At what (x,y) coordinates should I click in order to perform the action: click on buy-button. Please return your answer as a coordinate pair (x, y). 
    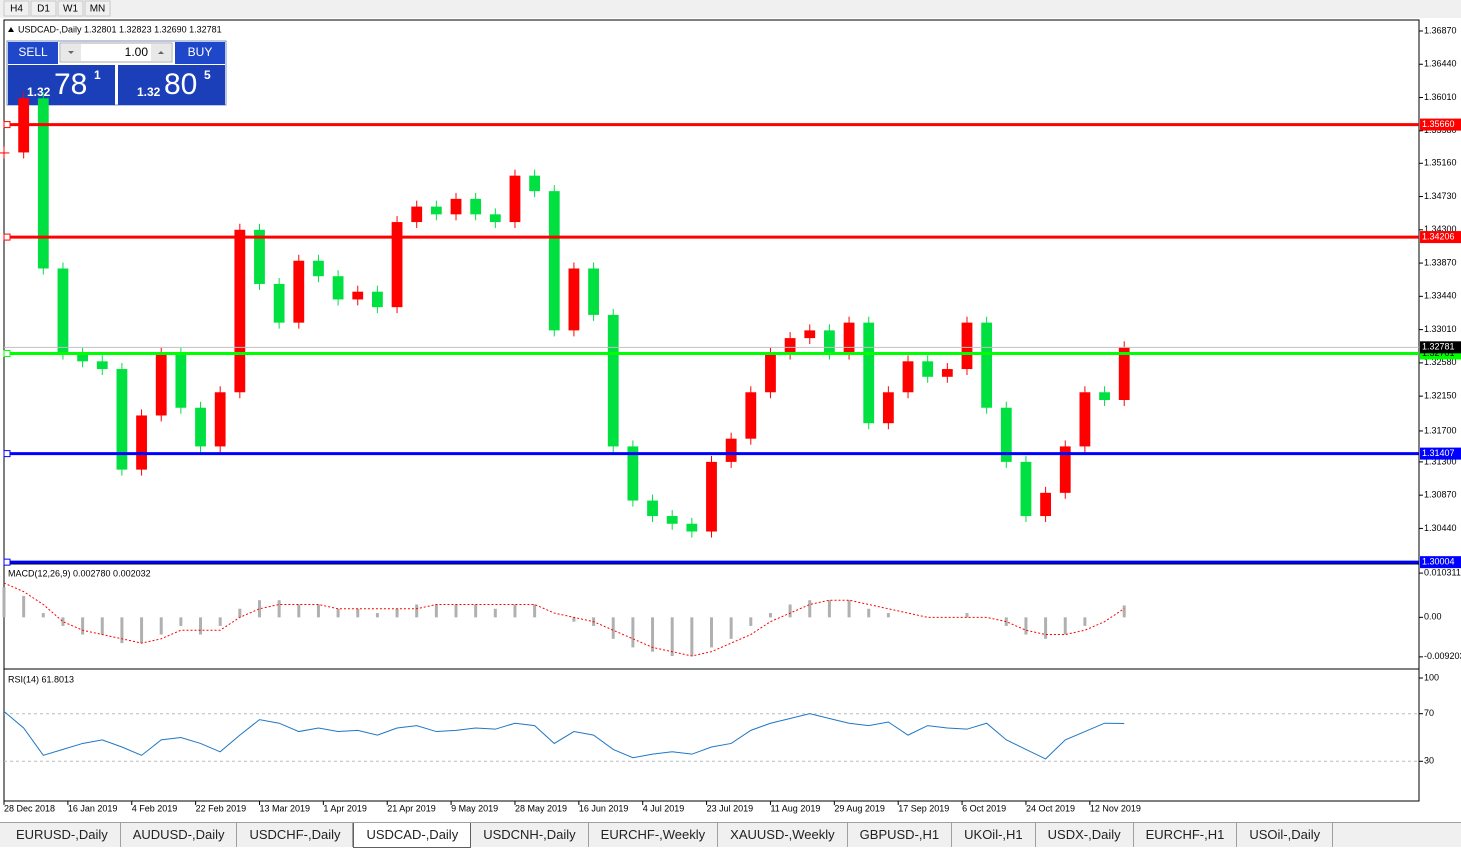
    Looking at the image, I should click on (200, 53).